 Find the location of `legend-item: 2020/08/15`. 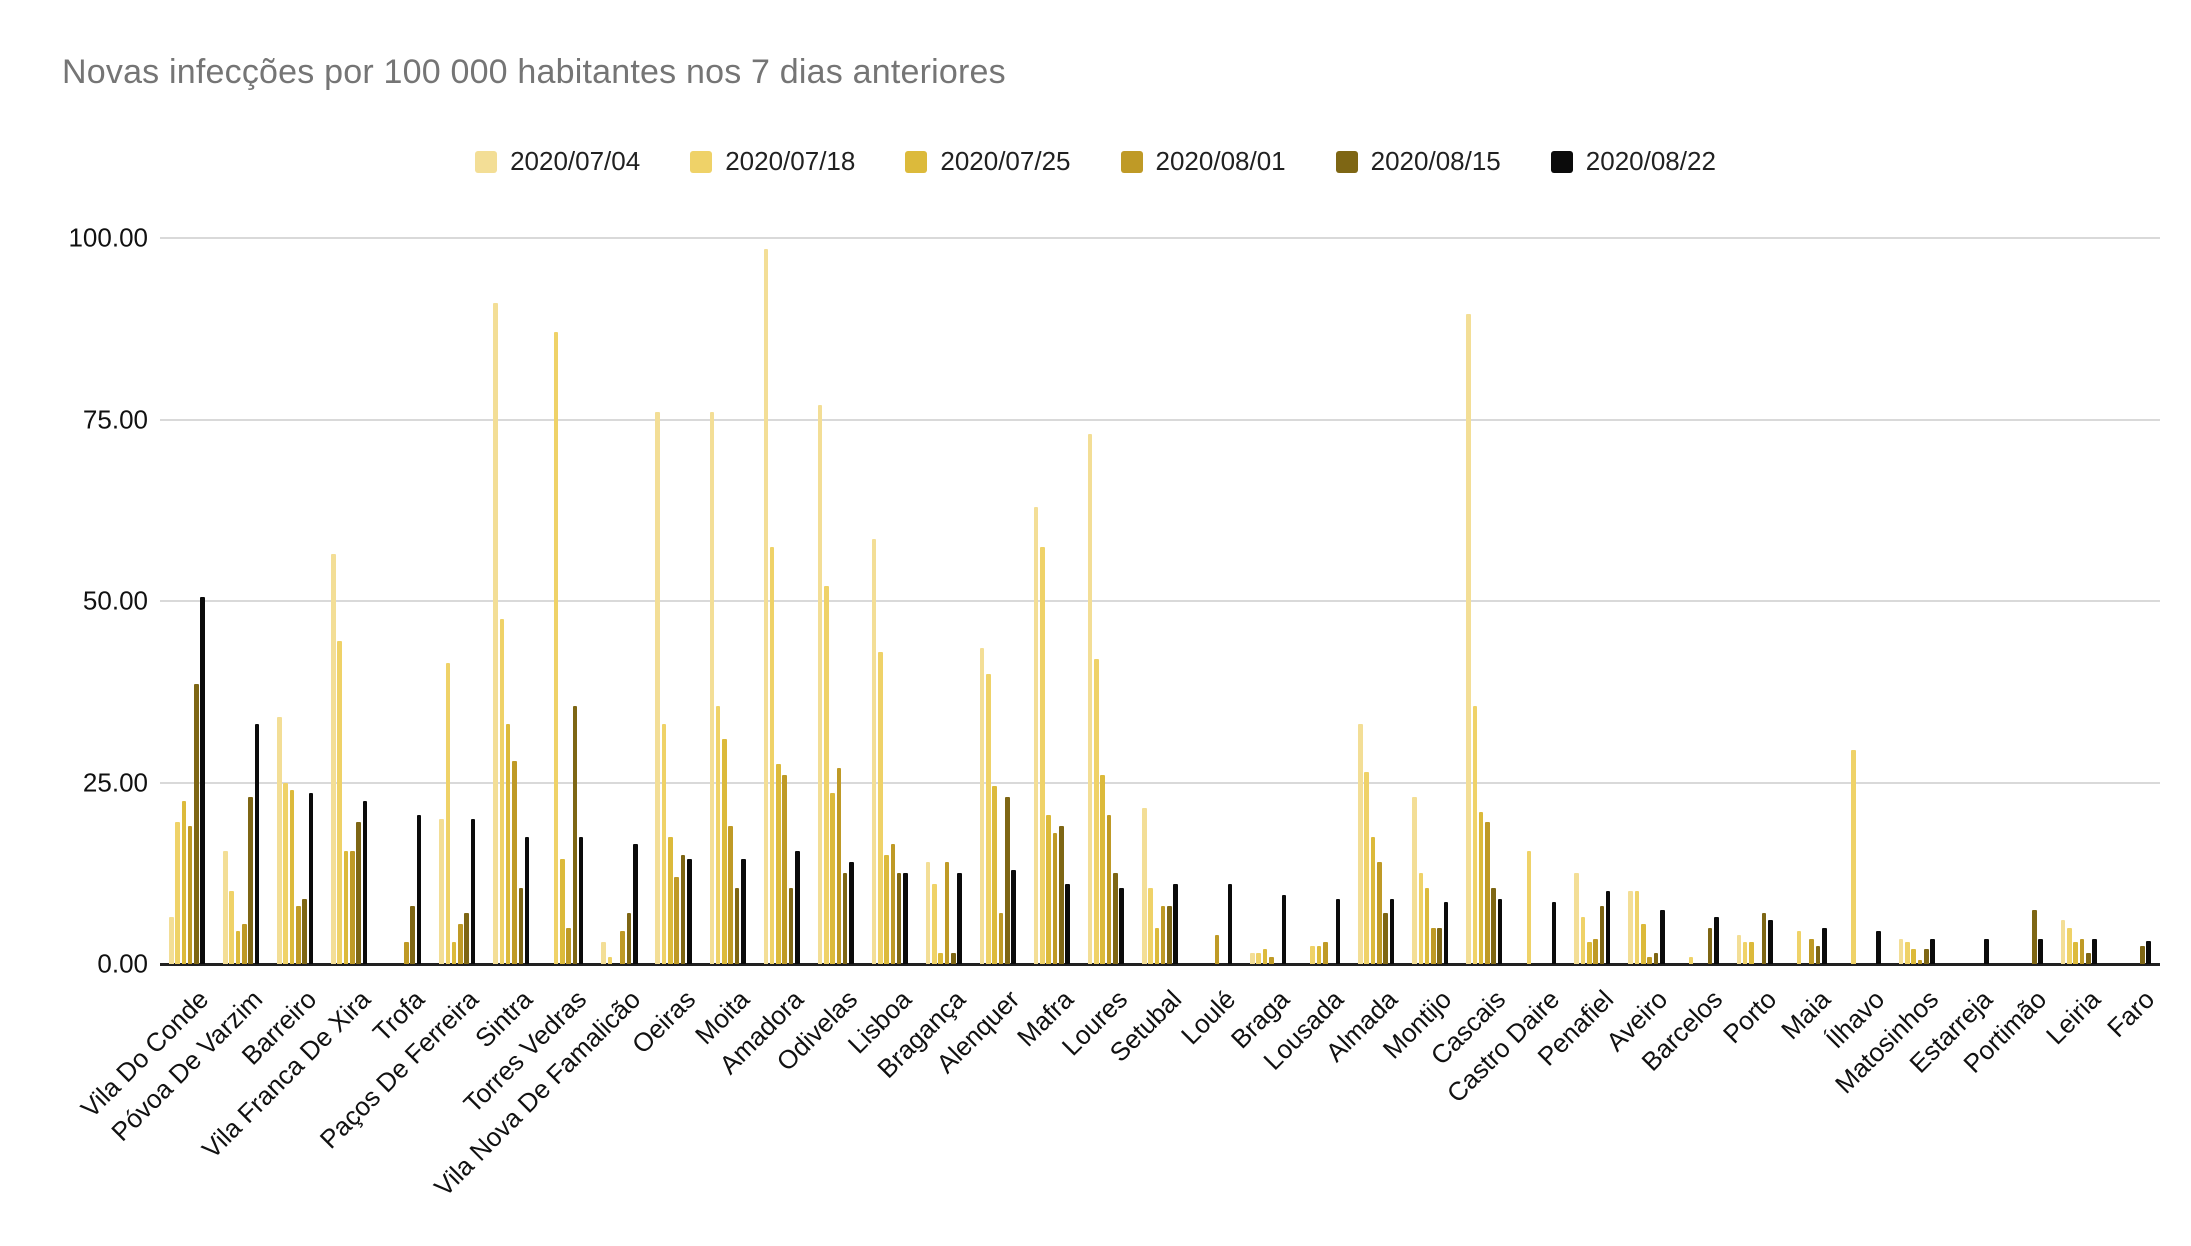

legend-item: 2020/08/15 is located at coordinates (1418, 161).